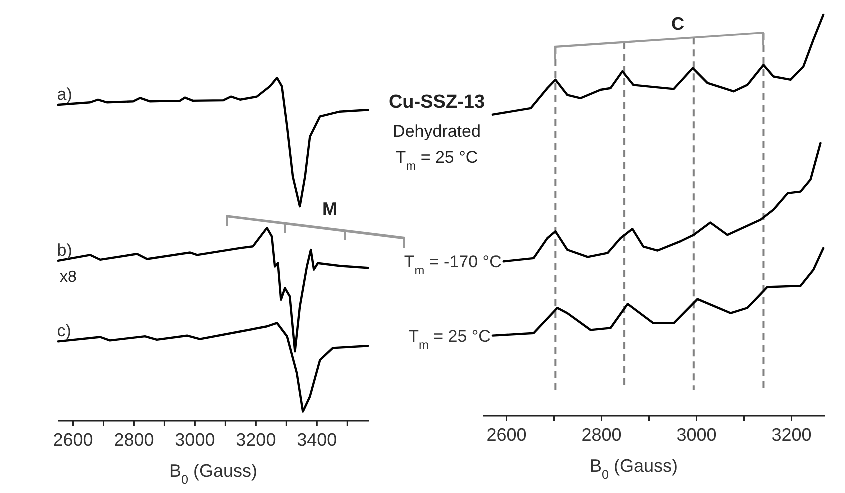  Describe the element at coordinates (449, 339) in the screenshot. I see `series-label: T$_{m}$ = 25 °C` at that location.